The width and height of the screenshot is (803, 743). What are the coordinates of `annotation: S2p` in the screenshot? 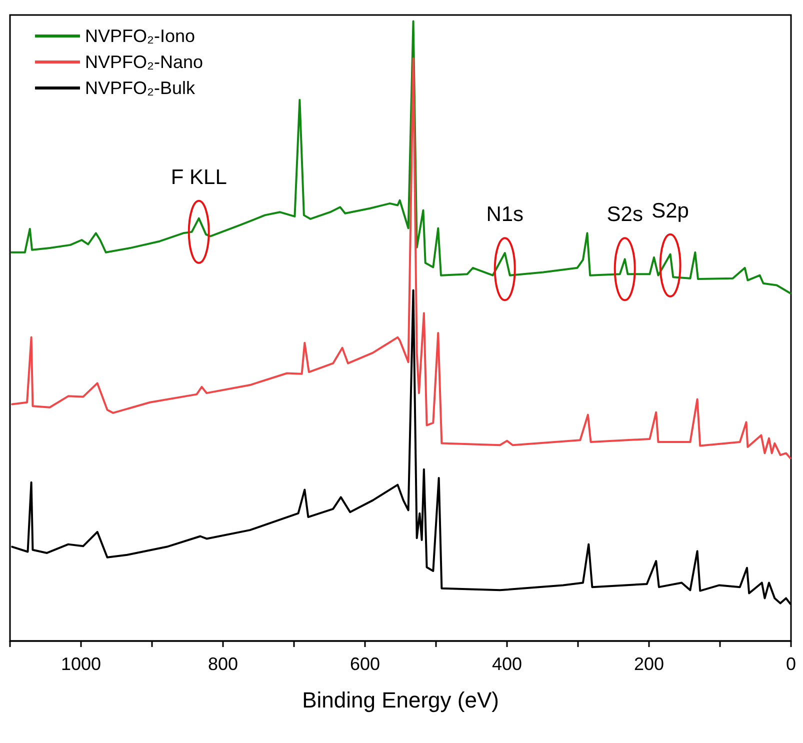 It's located at (670, 210).